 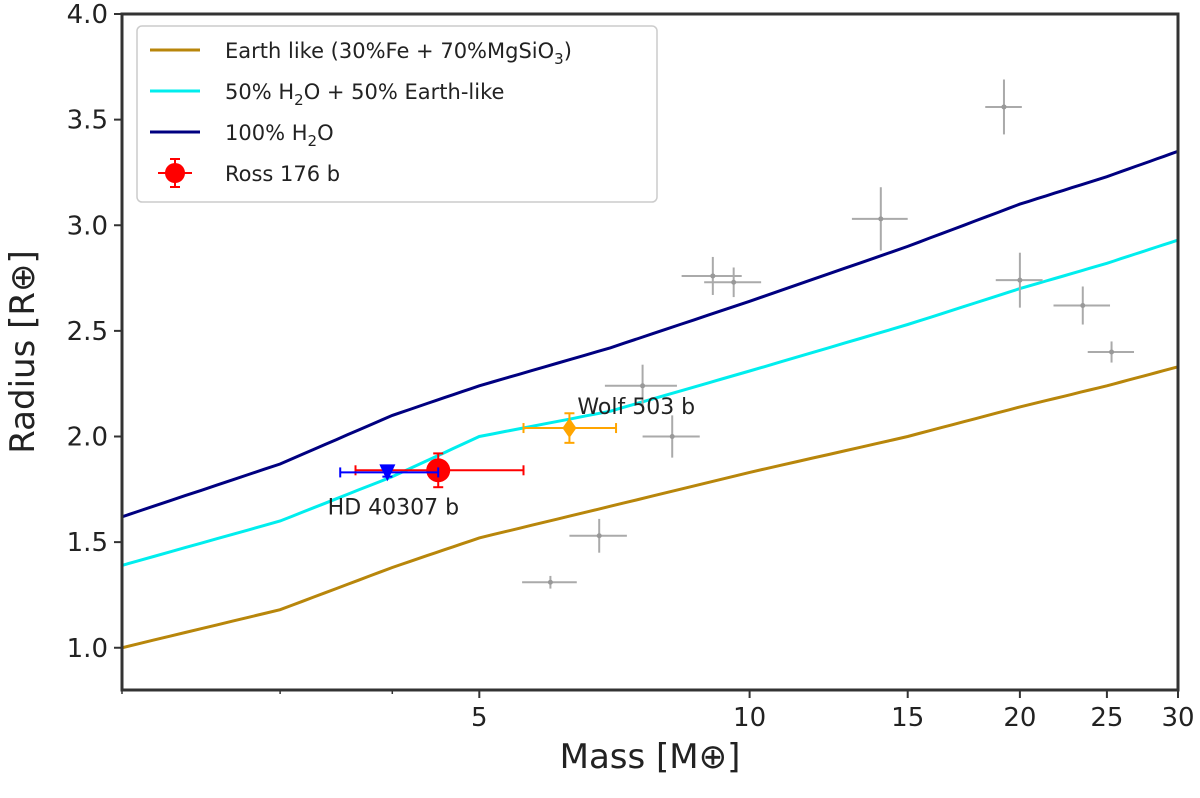 What do you see at coordinates (87, 15) in the screenshot?
I see `y-tick-label: 4.0` at bounding box center [87, 15].